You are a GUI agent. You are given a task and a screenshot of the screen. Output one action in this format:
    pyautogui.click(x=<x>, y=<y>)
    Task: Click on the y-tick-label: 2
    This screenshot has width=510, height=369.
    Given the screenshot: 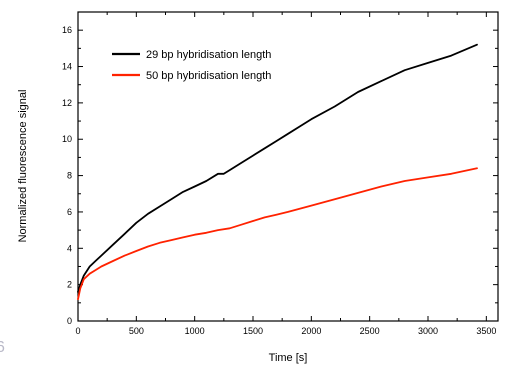 What is the action you would take?
    pyautogui.click(x=69, y=285)
    